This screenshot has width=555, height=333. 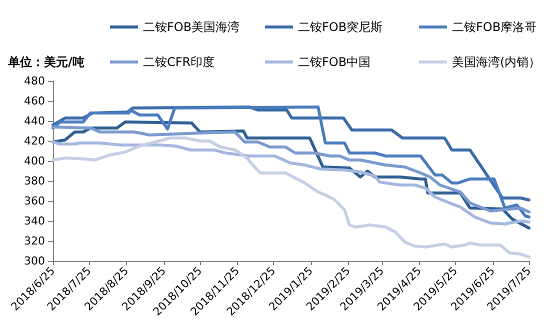 What do you see at coordinates (34, 161) in the screenshot?
I see `y-tick-label: 400` at bounding box center [34, 161].